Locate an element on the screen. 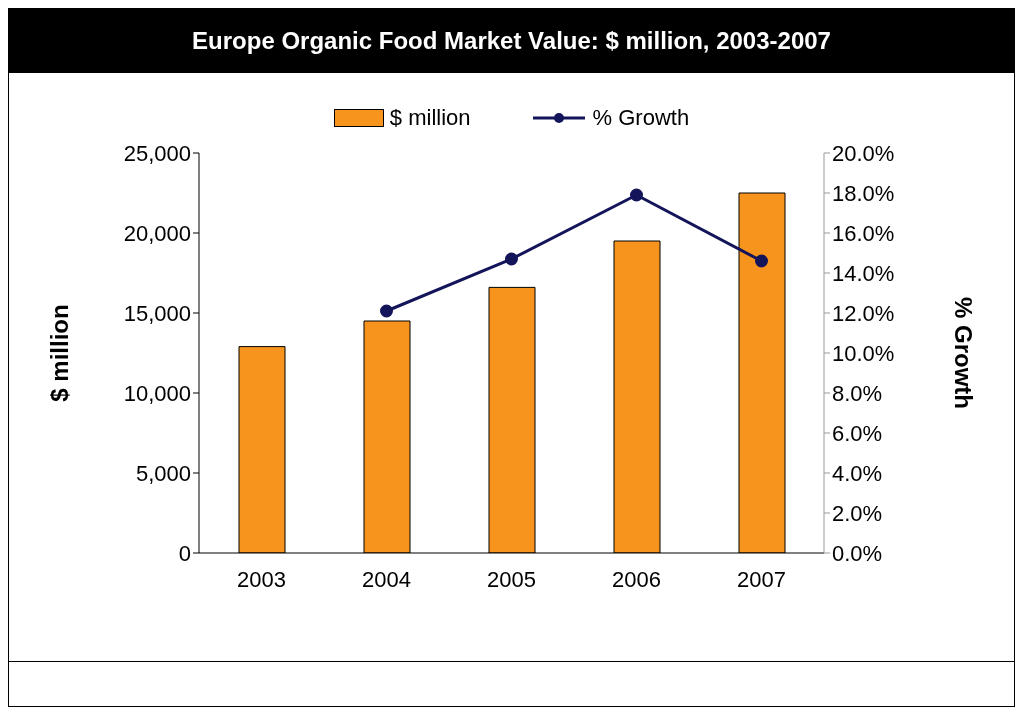  y2-tick-label: 20.0% is located at coordinates (863, 153).